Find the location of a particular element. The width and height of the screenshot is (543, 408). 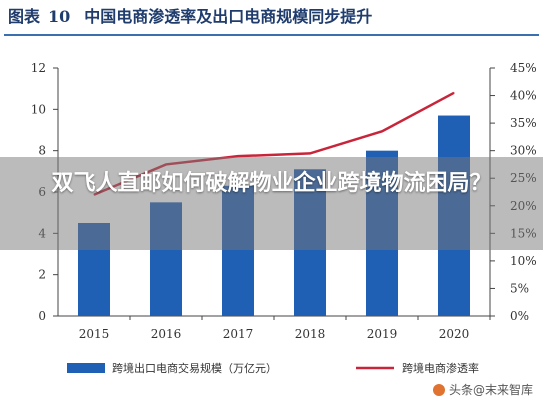

figure-title: 图表 10 中国电商渗透率及出口电商规模同步提升 is located at coordinates (190, 17).